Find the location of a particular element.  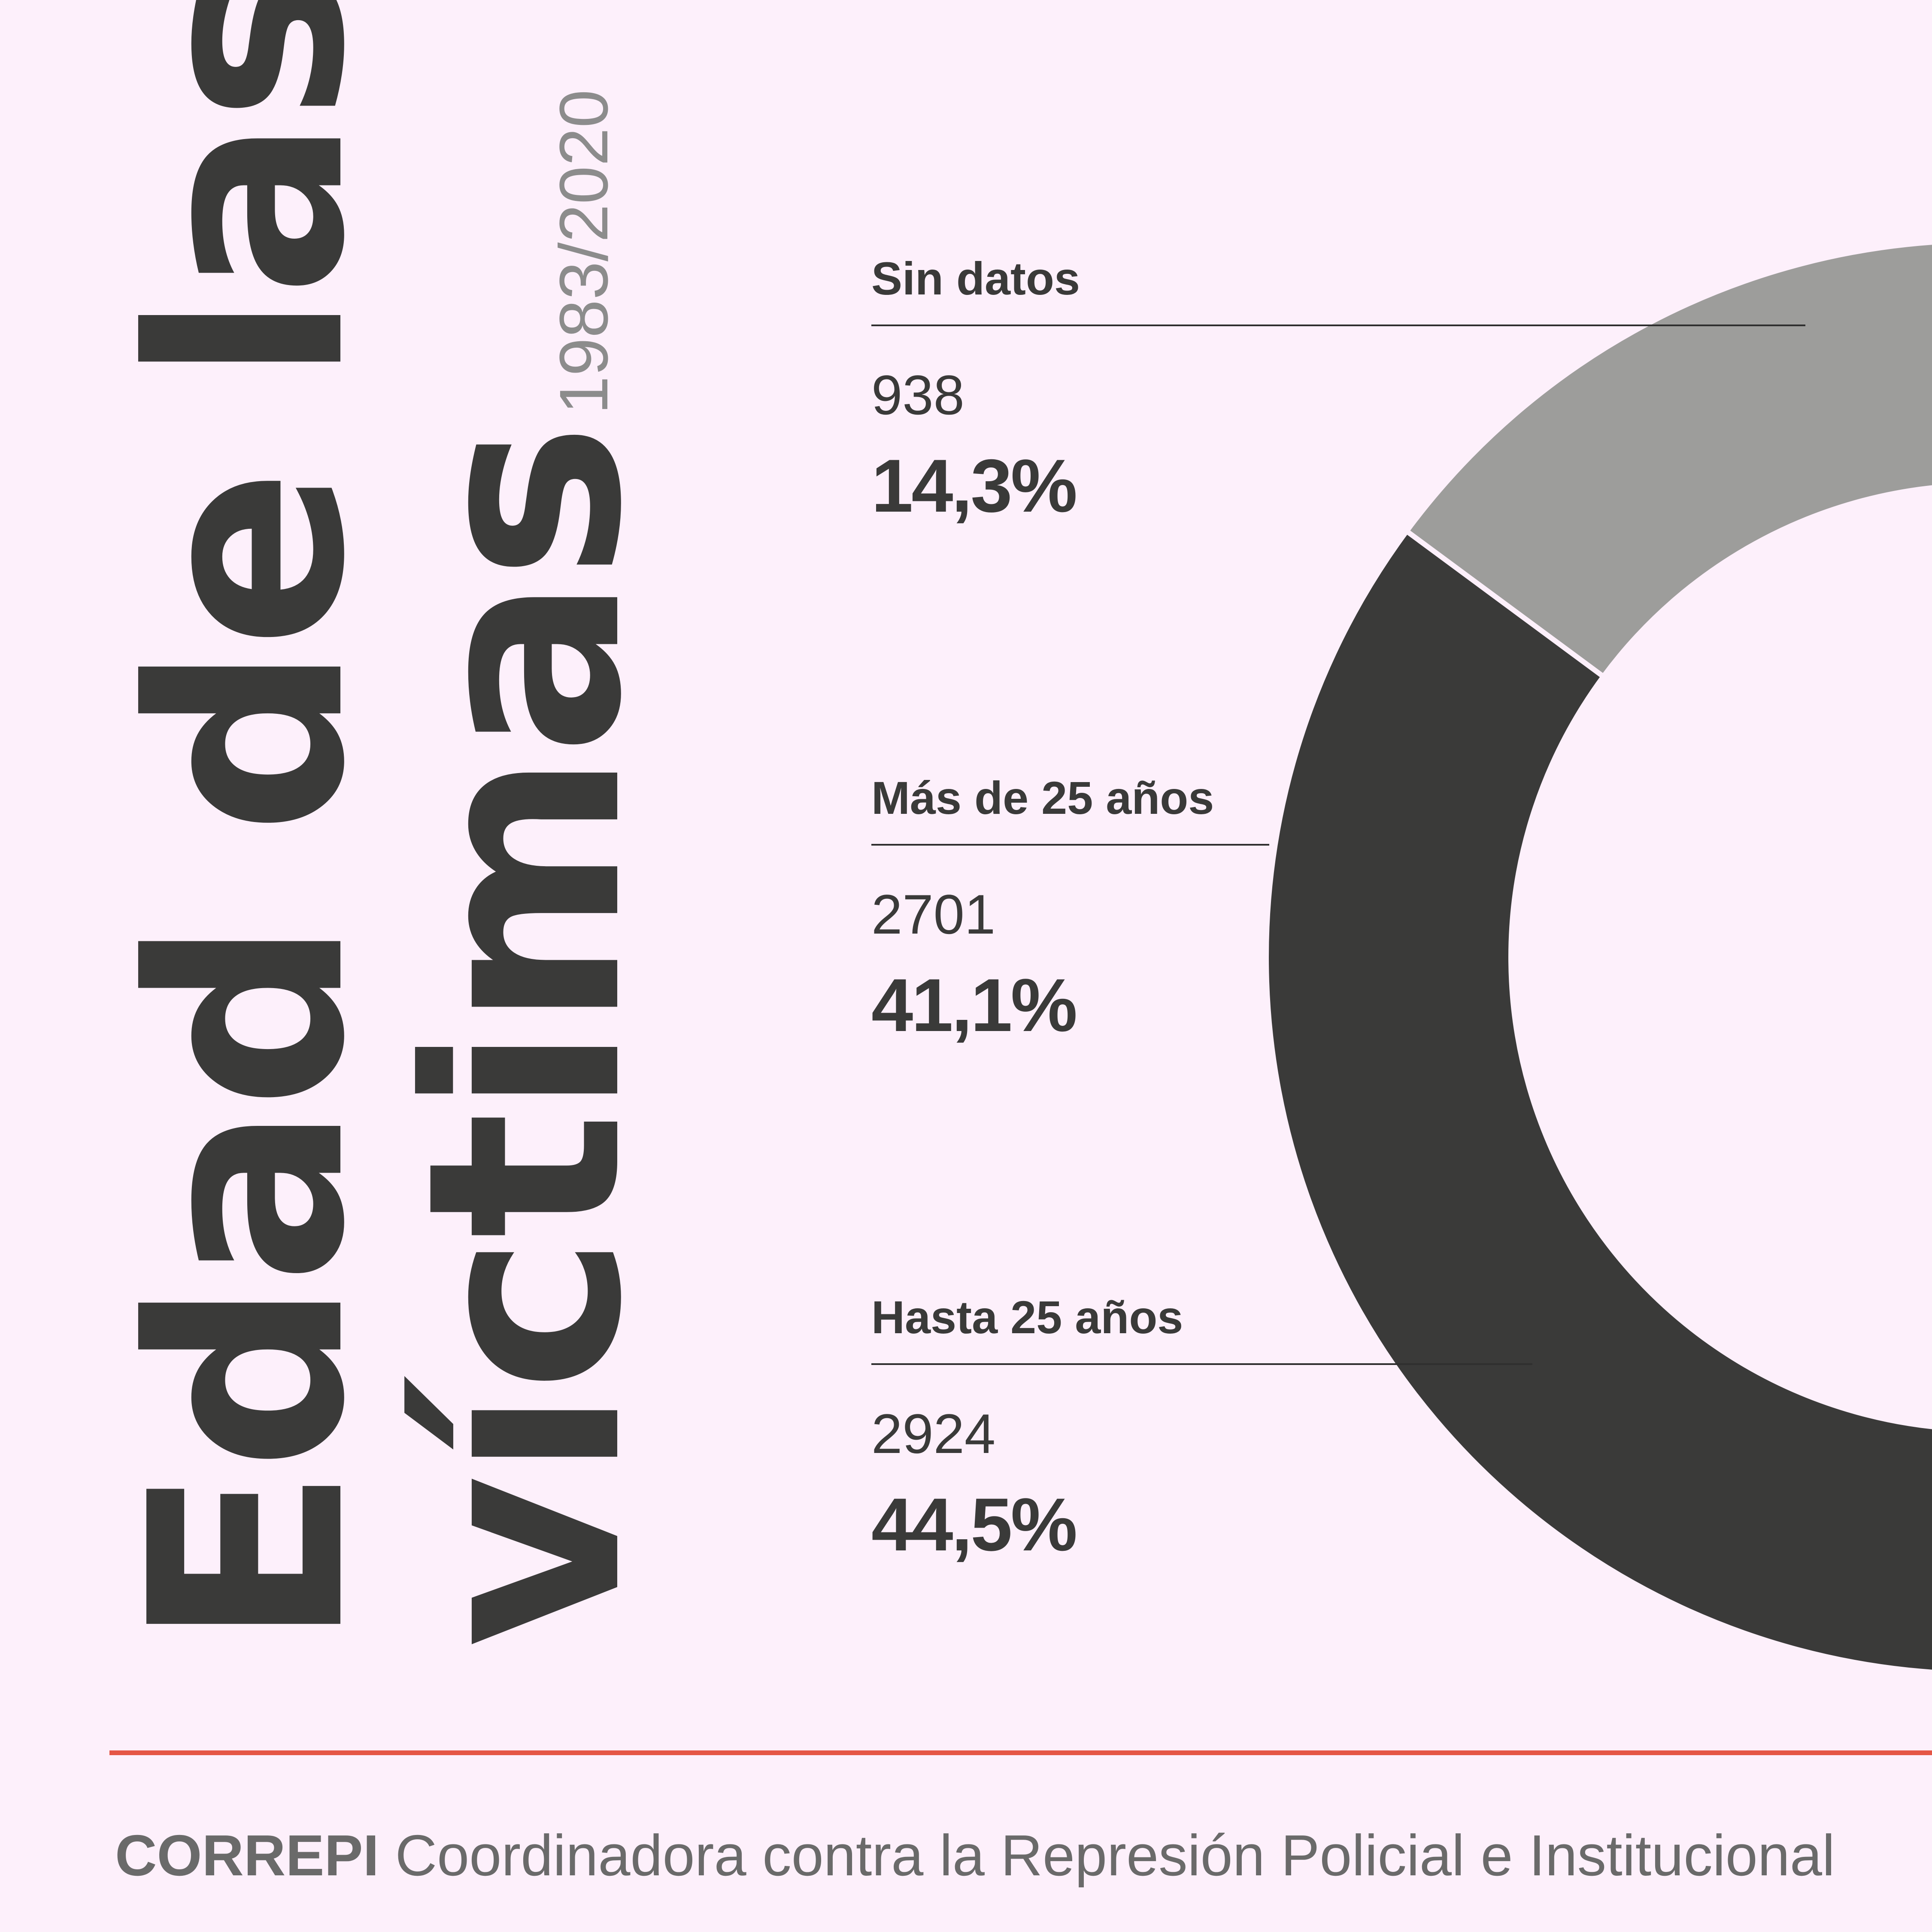

leader-line-sin-datos is located at coordinates (1338, 325).